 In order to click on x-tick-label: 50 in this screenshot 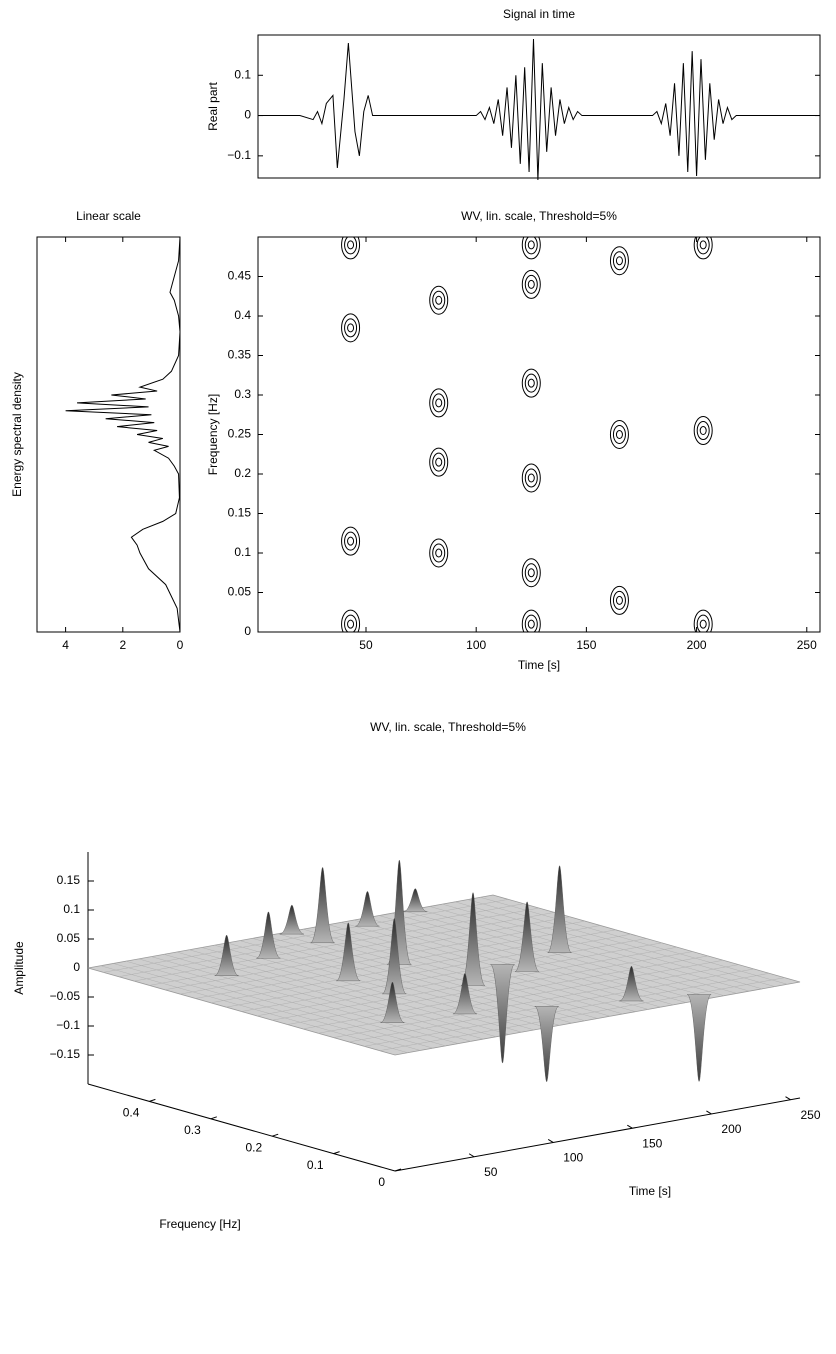, I will do `click(491, 1172)`.